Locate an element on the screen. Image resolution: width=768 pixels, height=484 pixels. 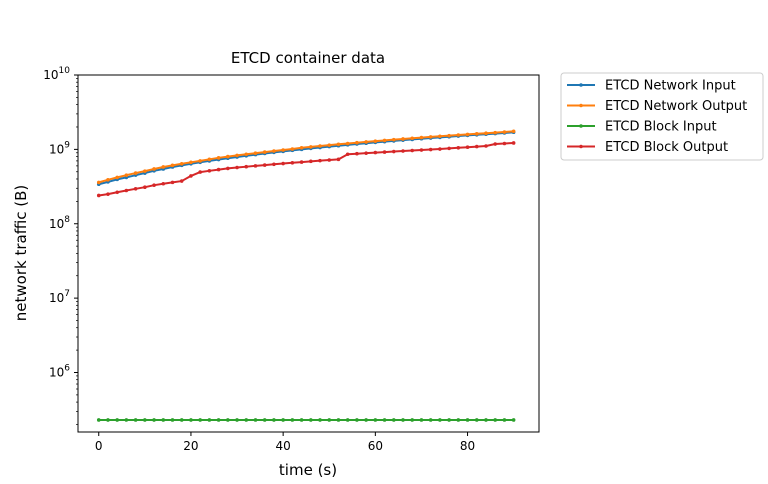
x-tick-label: 20 is located at coordinates (190, 446).